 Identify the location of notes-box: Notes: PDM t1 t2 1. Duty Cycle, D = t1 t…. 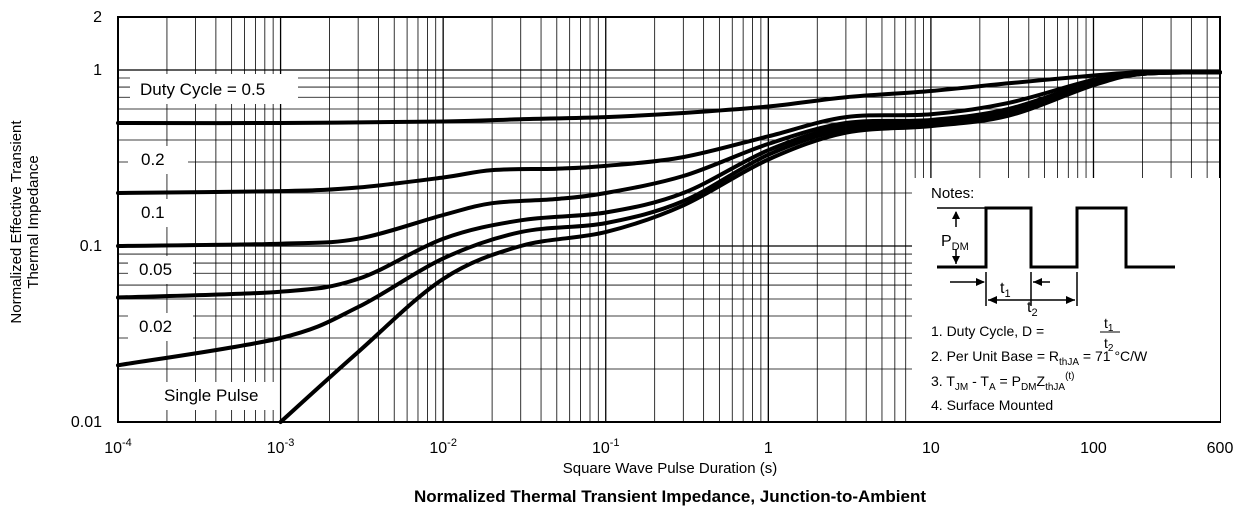
(1066, 299).